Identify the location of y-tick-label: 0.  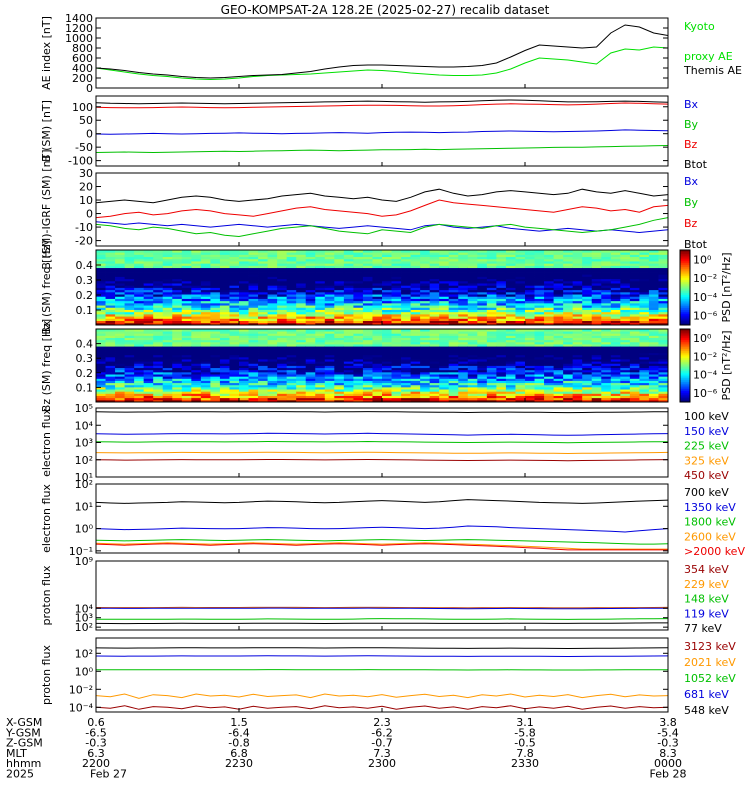
(89, 88).